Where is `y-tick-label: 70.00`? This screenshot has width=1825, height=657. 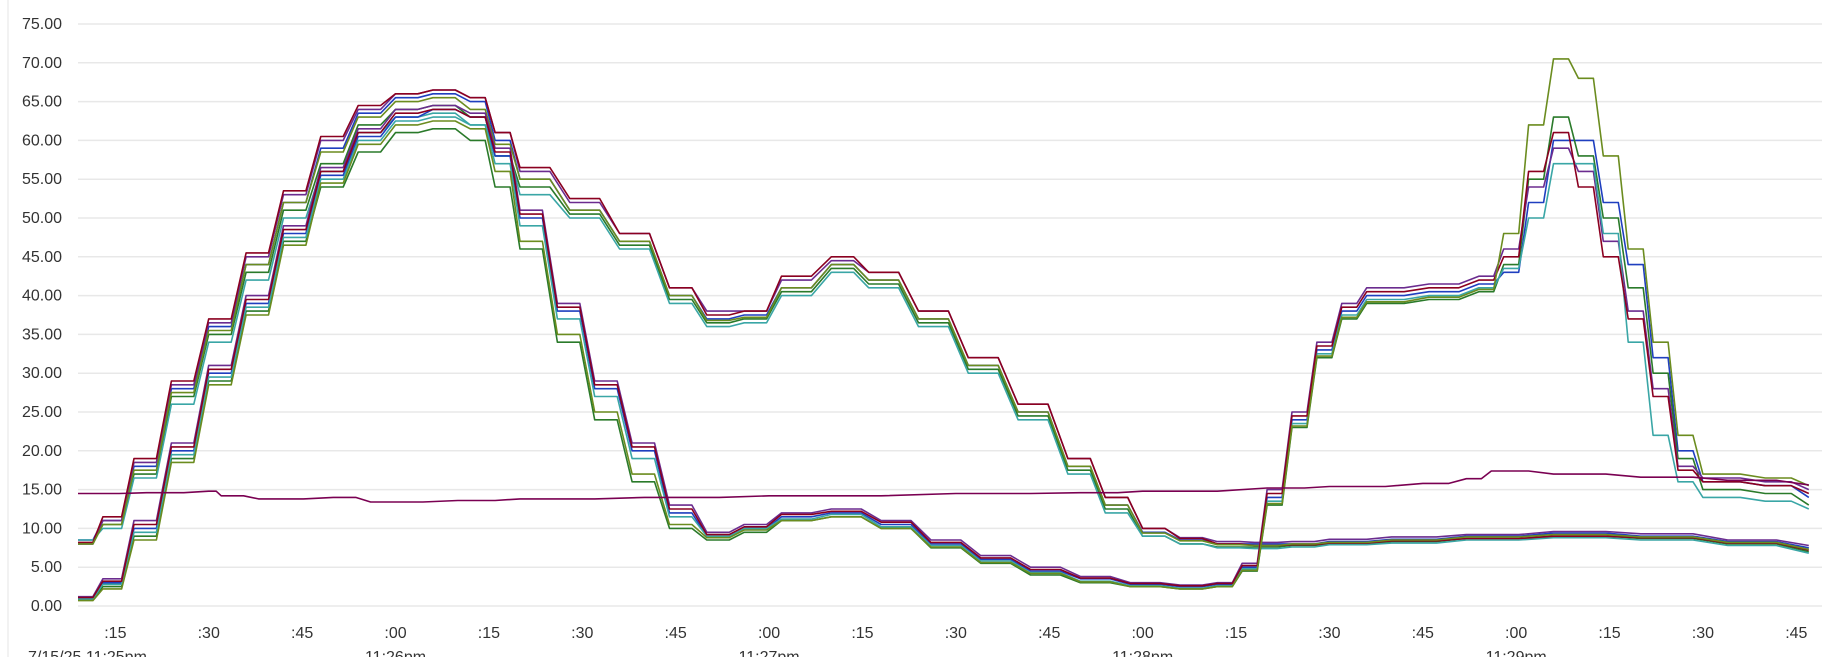 y-tick-label: 70.00 is located at coordinates (42, 63).